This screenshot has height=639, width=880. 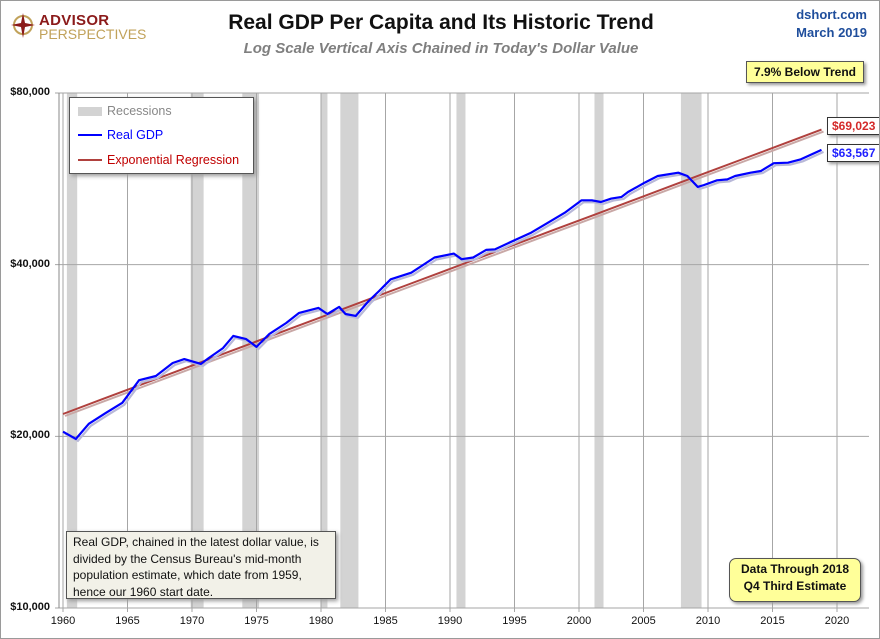 I want to click on logo-text-bottom: PERSPECTIVES, so click(x=93, y=34).